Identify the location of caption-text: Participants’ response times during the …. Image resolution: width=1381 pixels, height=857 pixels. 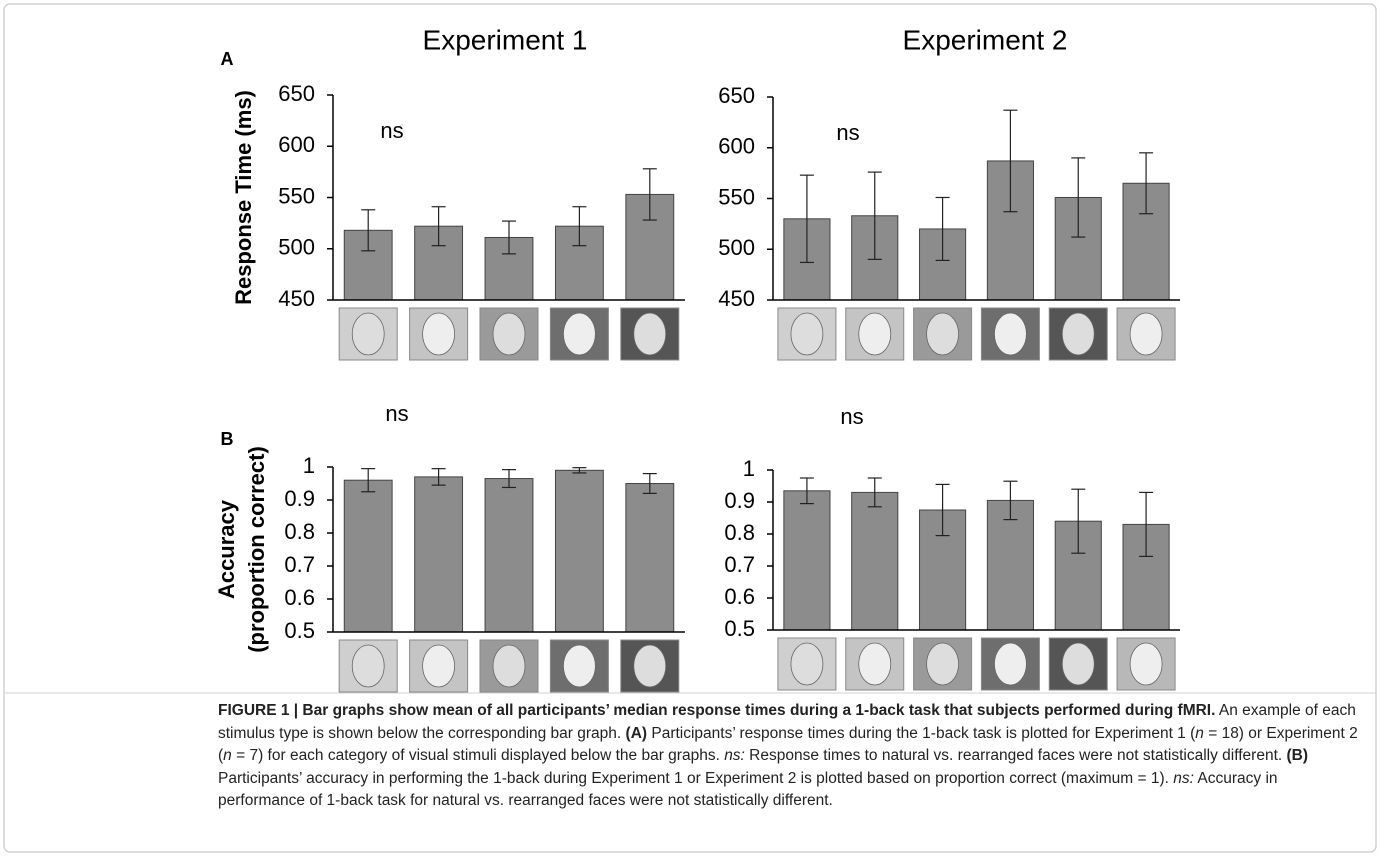
(921, 733).